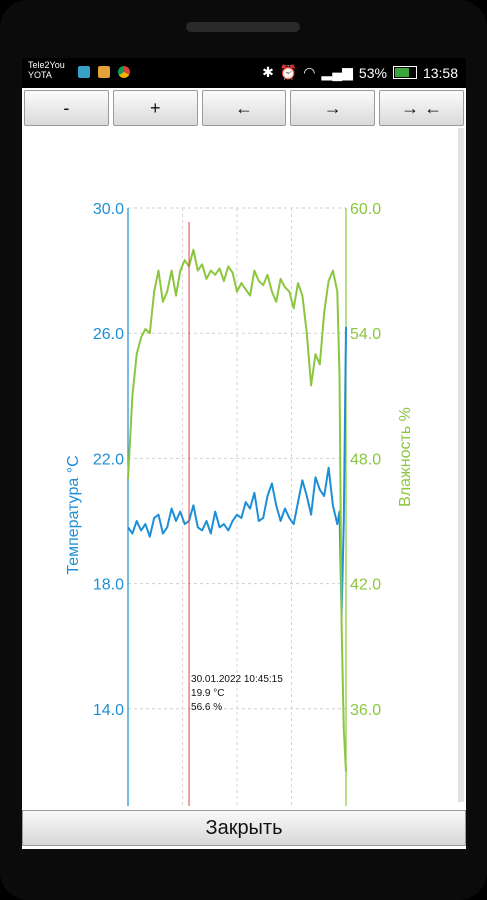  Describe the element at coordinates (108, 710) in the screenshot. I see `y-left-tick-label: 14.0` at that location.